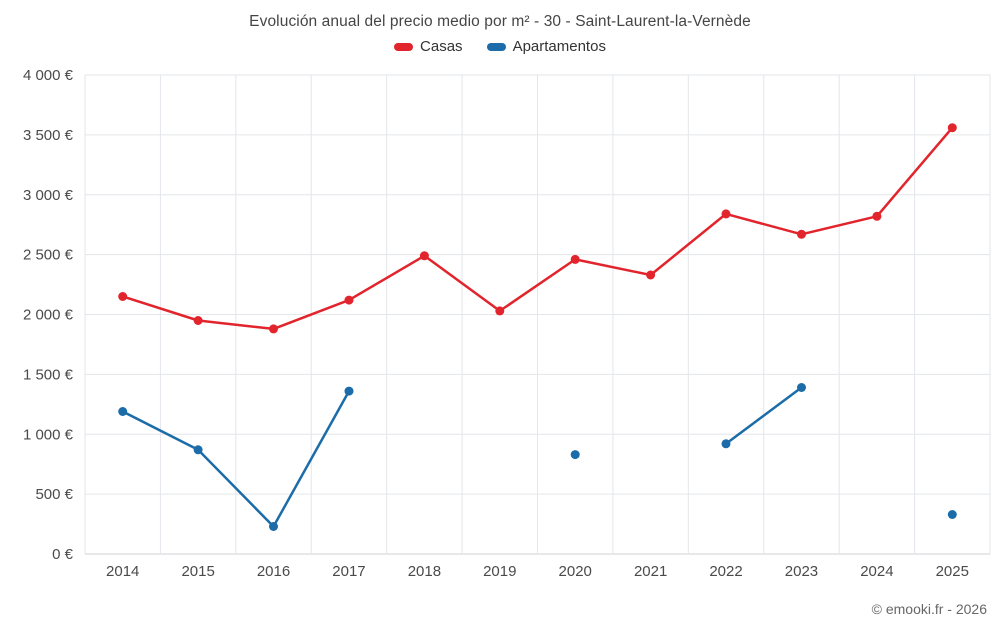 The height and width of the screenshot is (625, 1000). I want to click on data-point-casas-2025, so click(952, 128).